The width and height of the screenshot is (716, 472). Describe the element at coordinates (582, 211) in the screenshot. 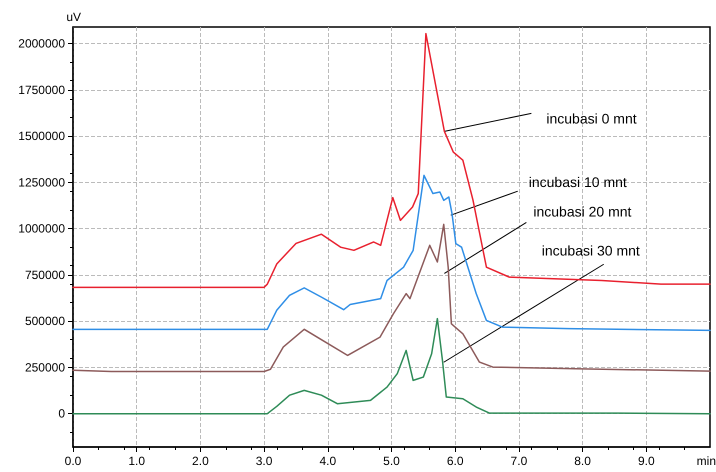

I see `annotation: incubasi 20 mnt` at that location.